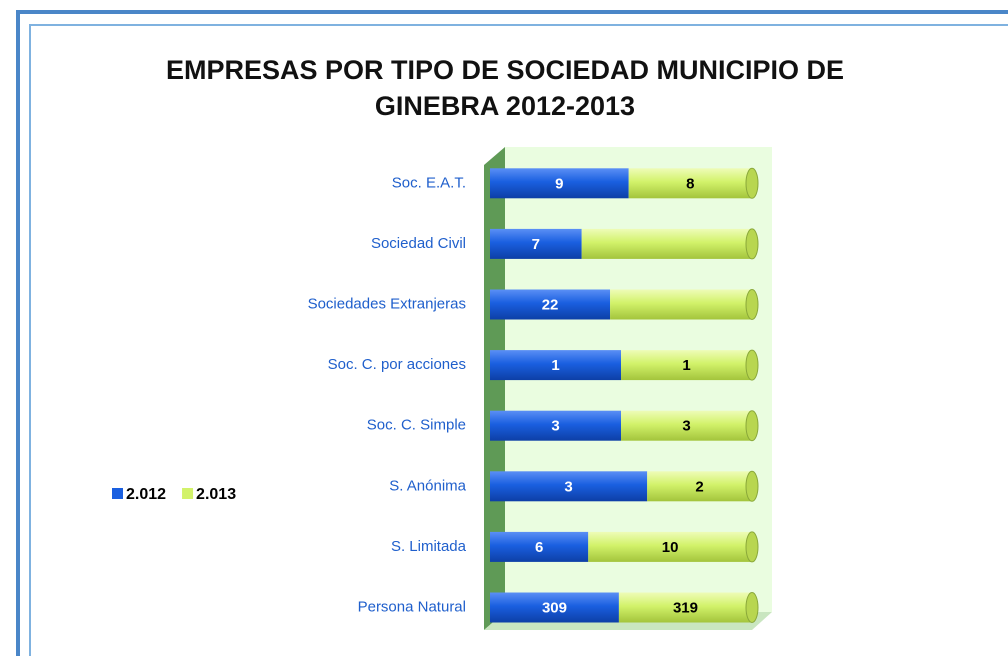 Image resolution: width=1008 pixels, height=656 pixels. I want to click on category-label: Persona Natural, so click(412, 606).